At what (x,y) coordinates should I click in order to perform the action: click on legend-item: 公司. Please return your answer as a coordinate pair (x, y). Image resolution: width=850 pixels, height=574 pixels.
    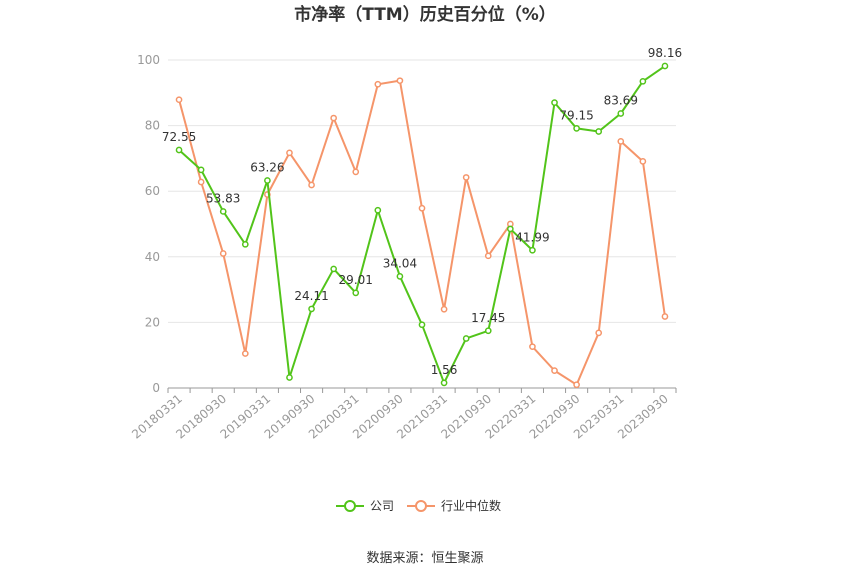
    Looking at the image, I should click on (365, 506).